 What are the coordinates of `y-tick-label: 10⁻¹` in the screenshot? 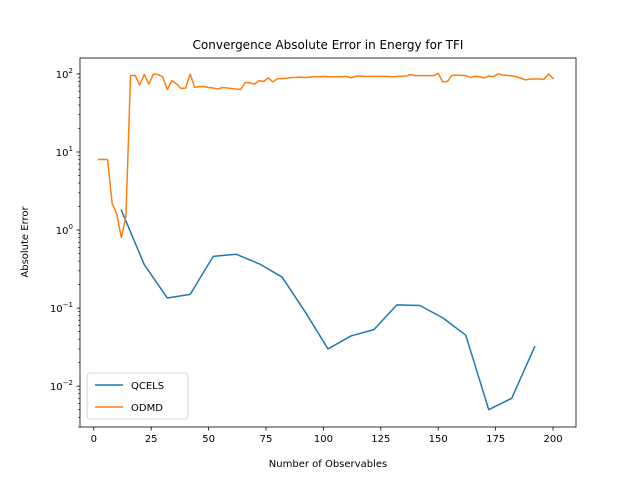 It's located at (61, 308).